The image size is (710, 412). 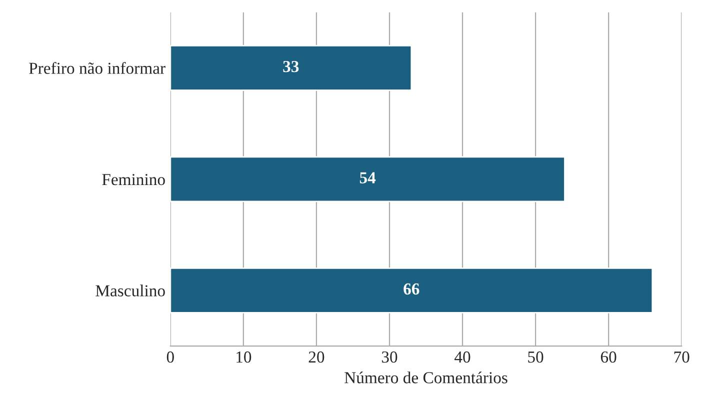 I want to click on y-tick-label: Masculino, so click(x=130, y=290).